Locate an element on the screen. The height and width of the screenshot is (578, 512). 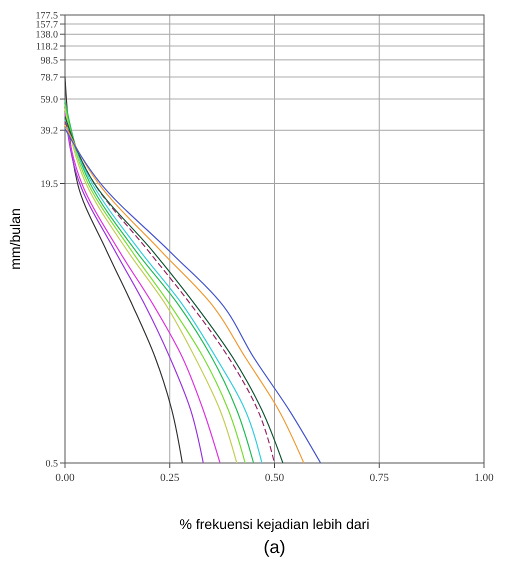
y-tick-label: 138.0 is located at coordinates (47, 35).